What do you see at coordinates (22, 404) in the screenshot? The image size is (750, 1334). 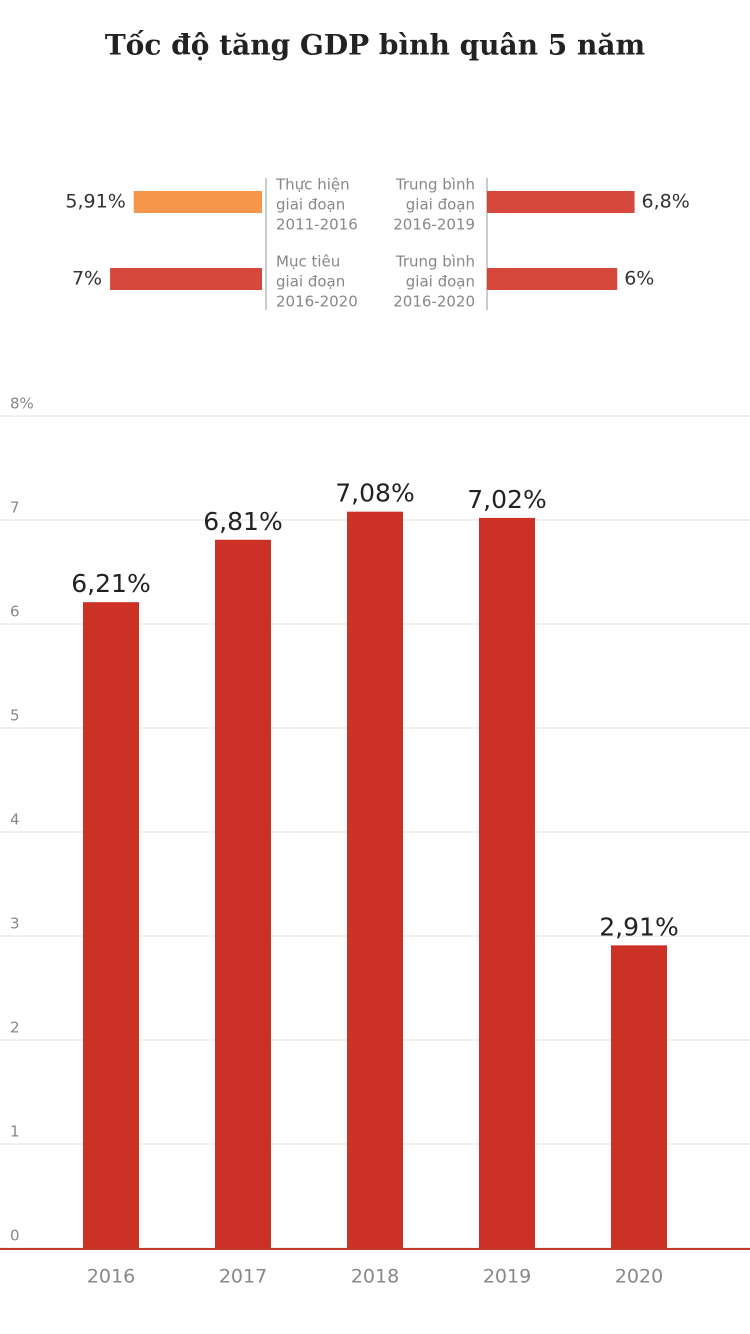 I see `y-tick-label: 8%` at bounding box center [22, 404].